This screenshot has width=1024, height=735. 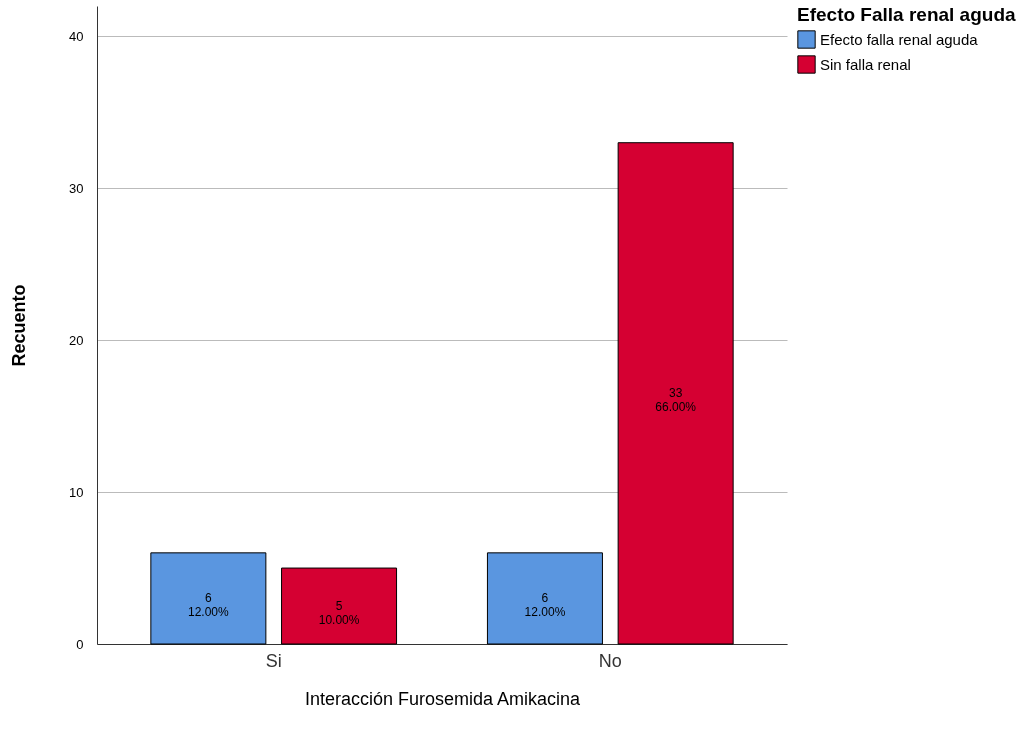 I want to click on legend-title: Efecto Falla renal aguda, so click(x=906, y=14).